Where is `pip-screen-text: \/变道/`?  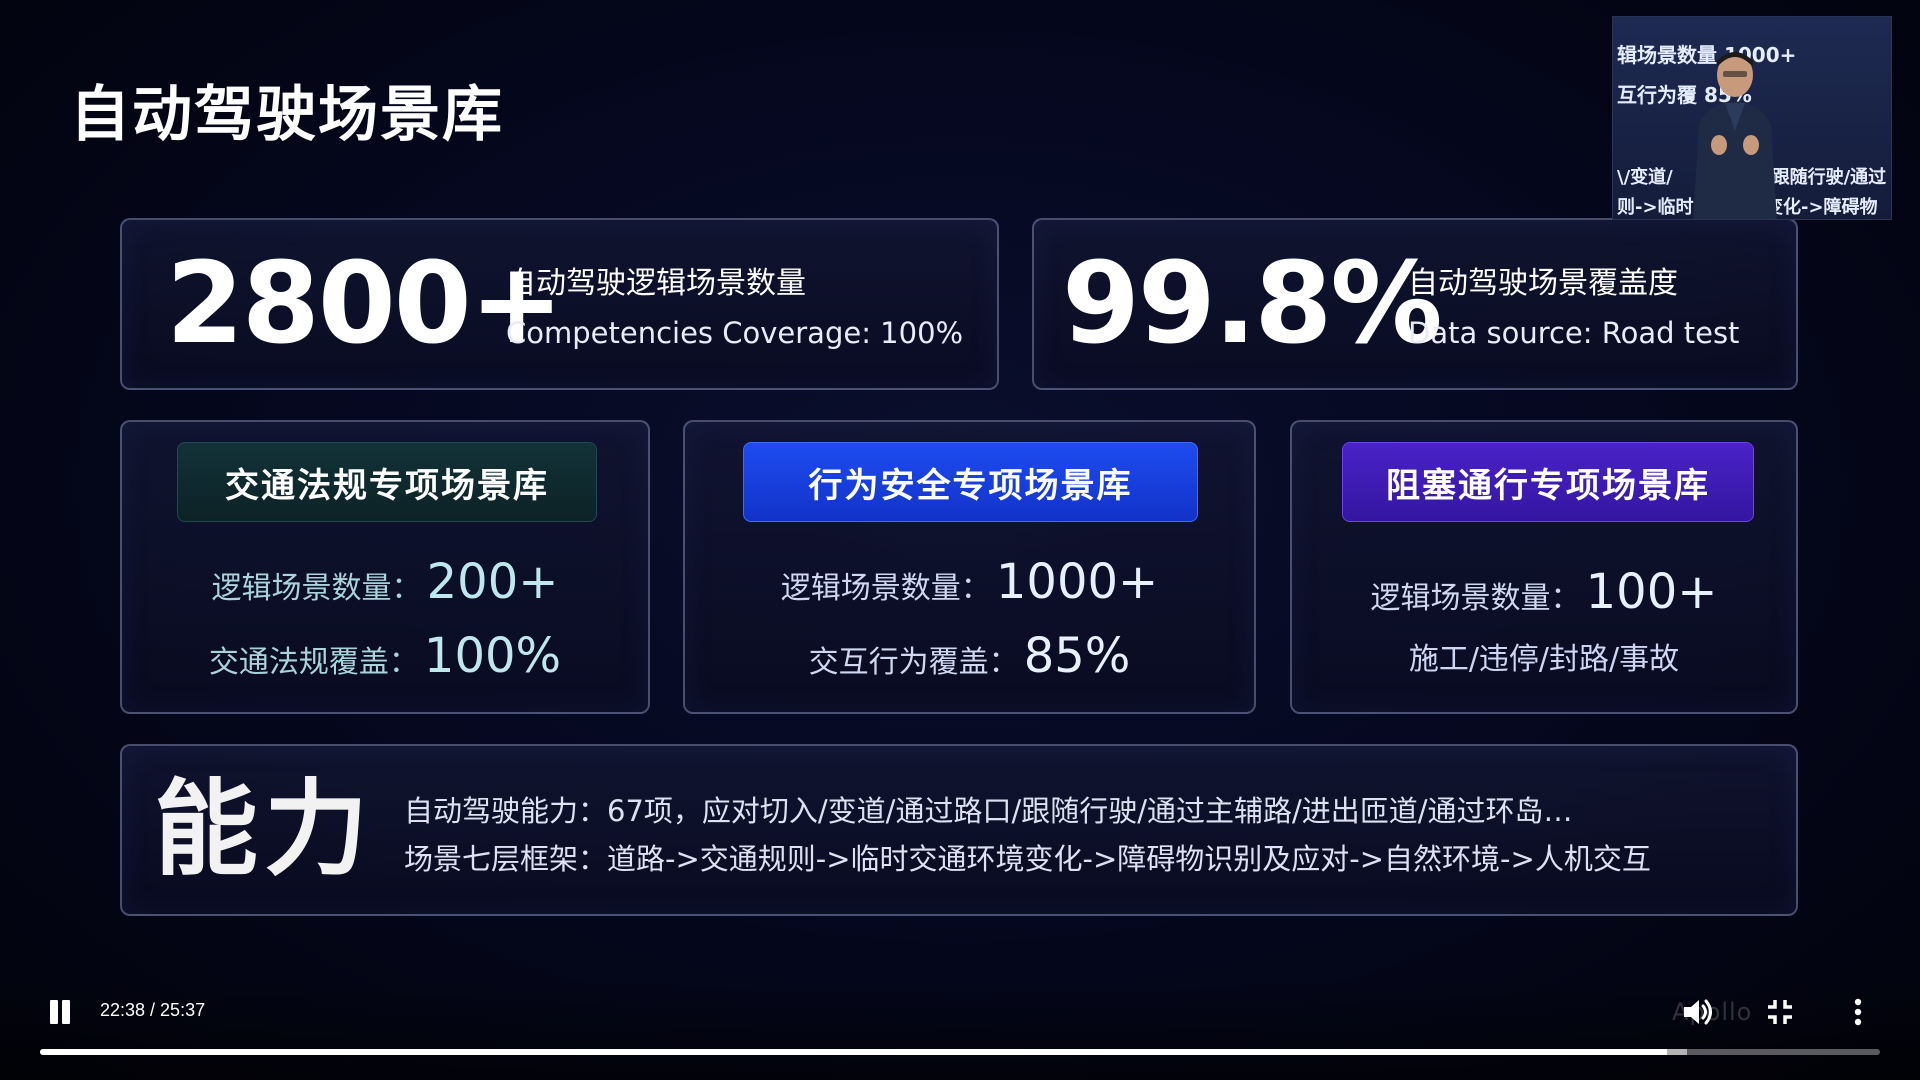
pip-screen-text: \/变道/ is located at coordinates (1645, 177).